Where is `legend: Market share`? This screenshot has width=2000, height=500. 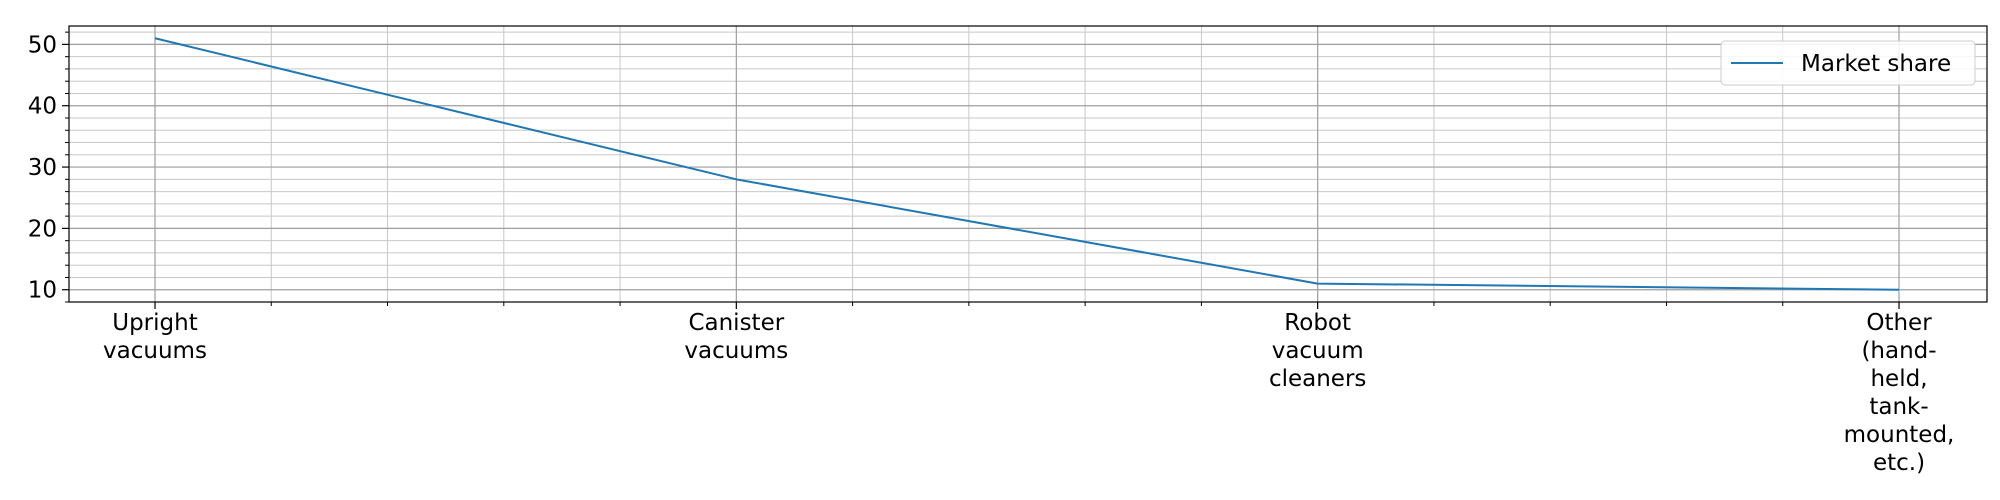 legend: Market share is located at coordinates (1848, 63).